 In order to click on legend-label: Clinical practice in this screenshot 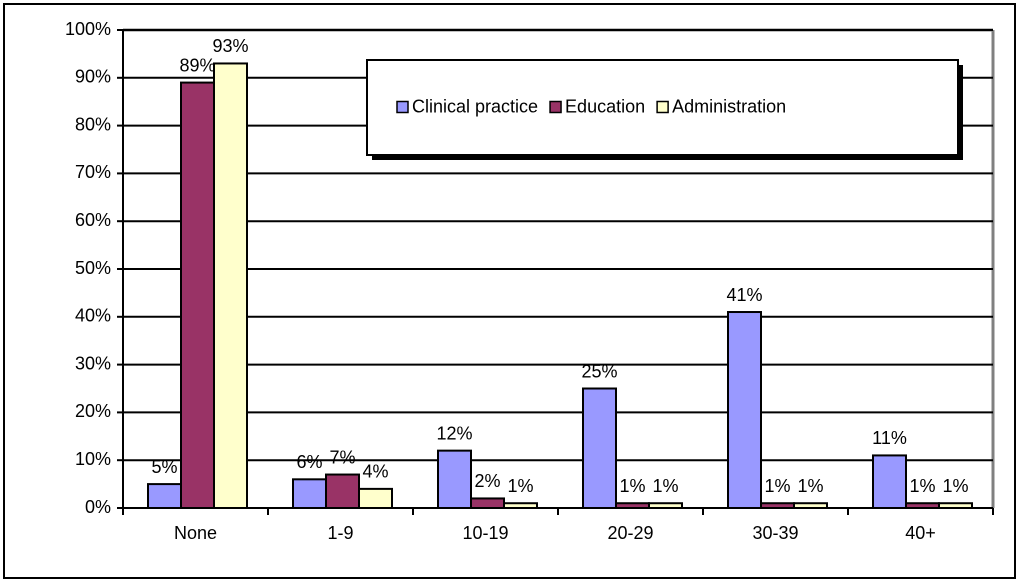, I will do `click(475, 106)`.